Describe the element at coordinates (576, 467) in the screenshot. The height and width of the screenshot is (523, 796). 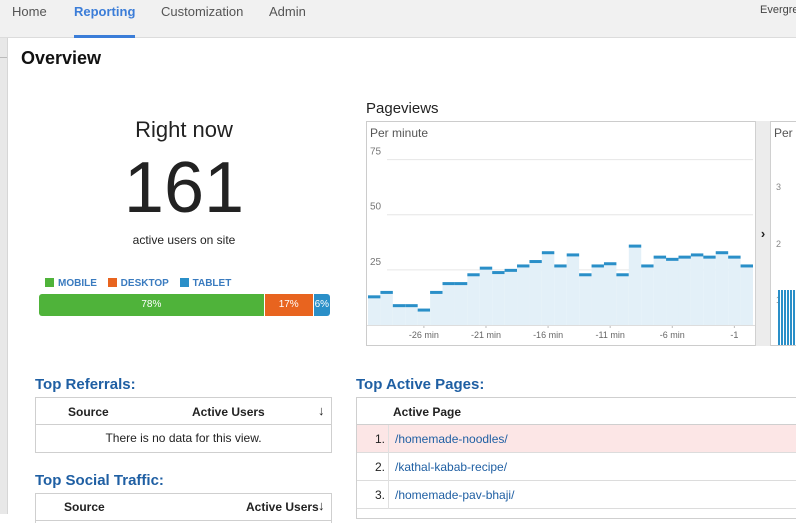
I see `table-row: 2. /kathal-kabab-recipe/` at that location.